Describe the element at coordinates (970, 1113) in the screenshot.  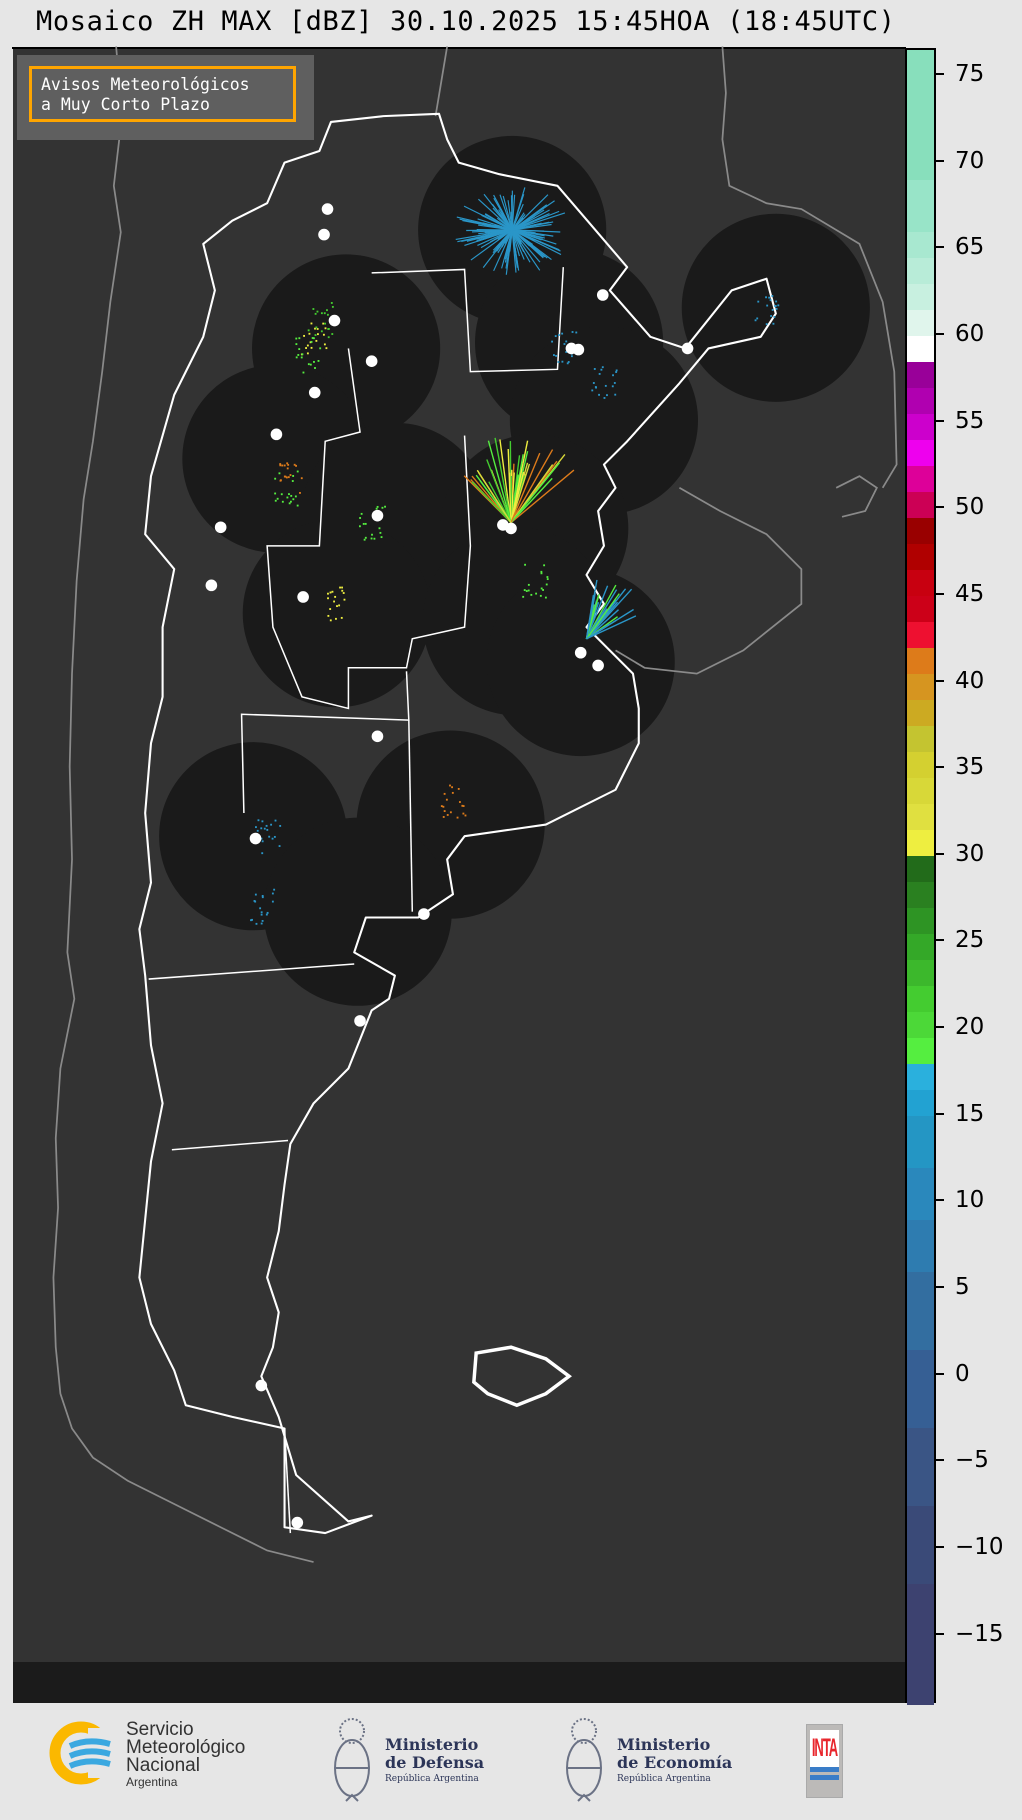
I see `colorbar-tick-label: 15` at that location.